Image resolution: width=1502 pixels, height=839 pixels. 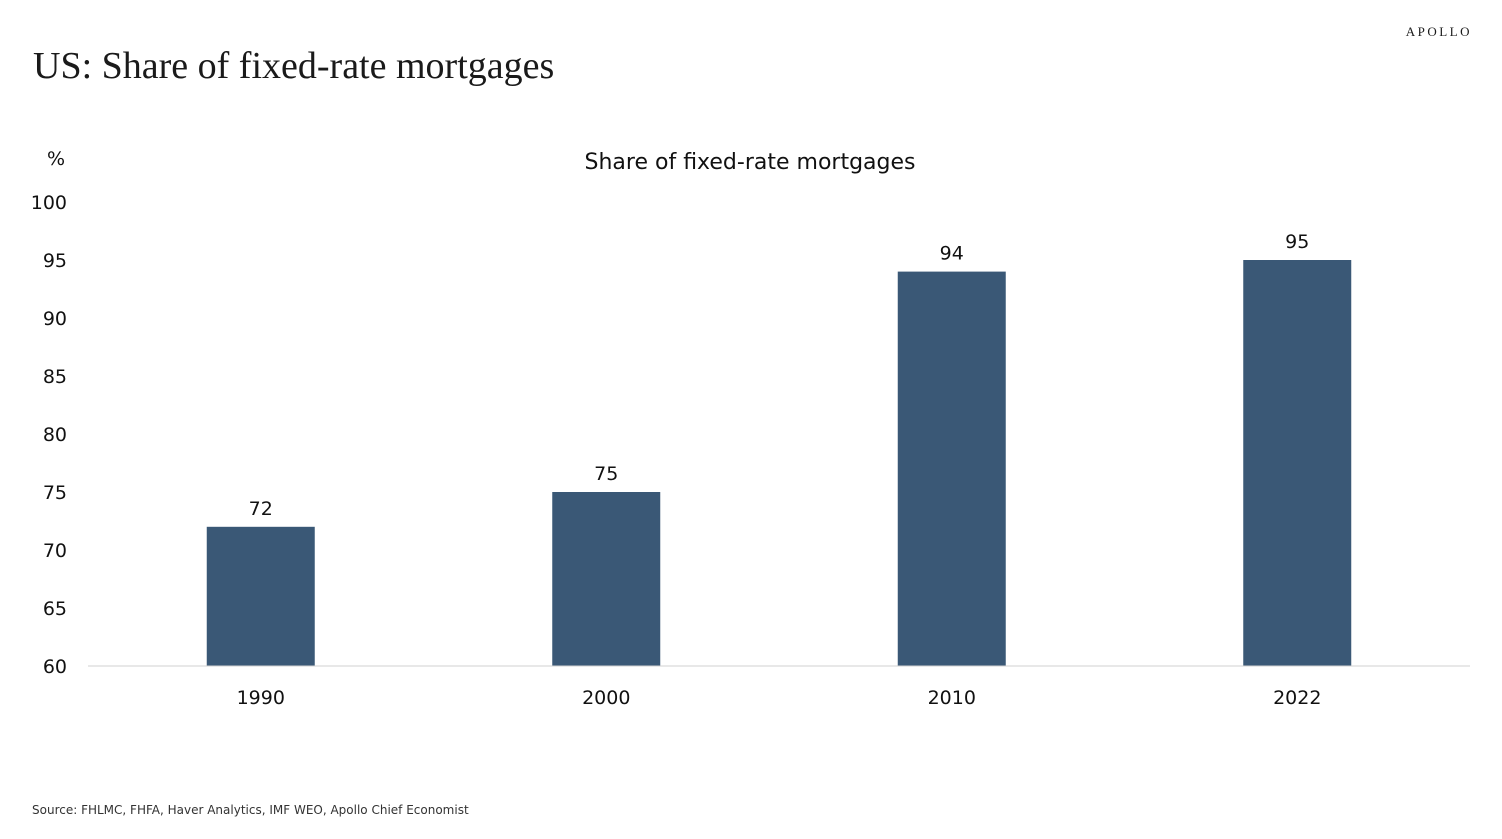 What do you see at coordinates (951, 468) in the screenshot?
I see `bar-2010` at bounding box center [951, 468].